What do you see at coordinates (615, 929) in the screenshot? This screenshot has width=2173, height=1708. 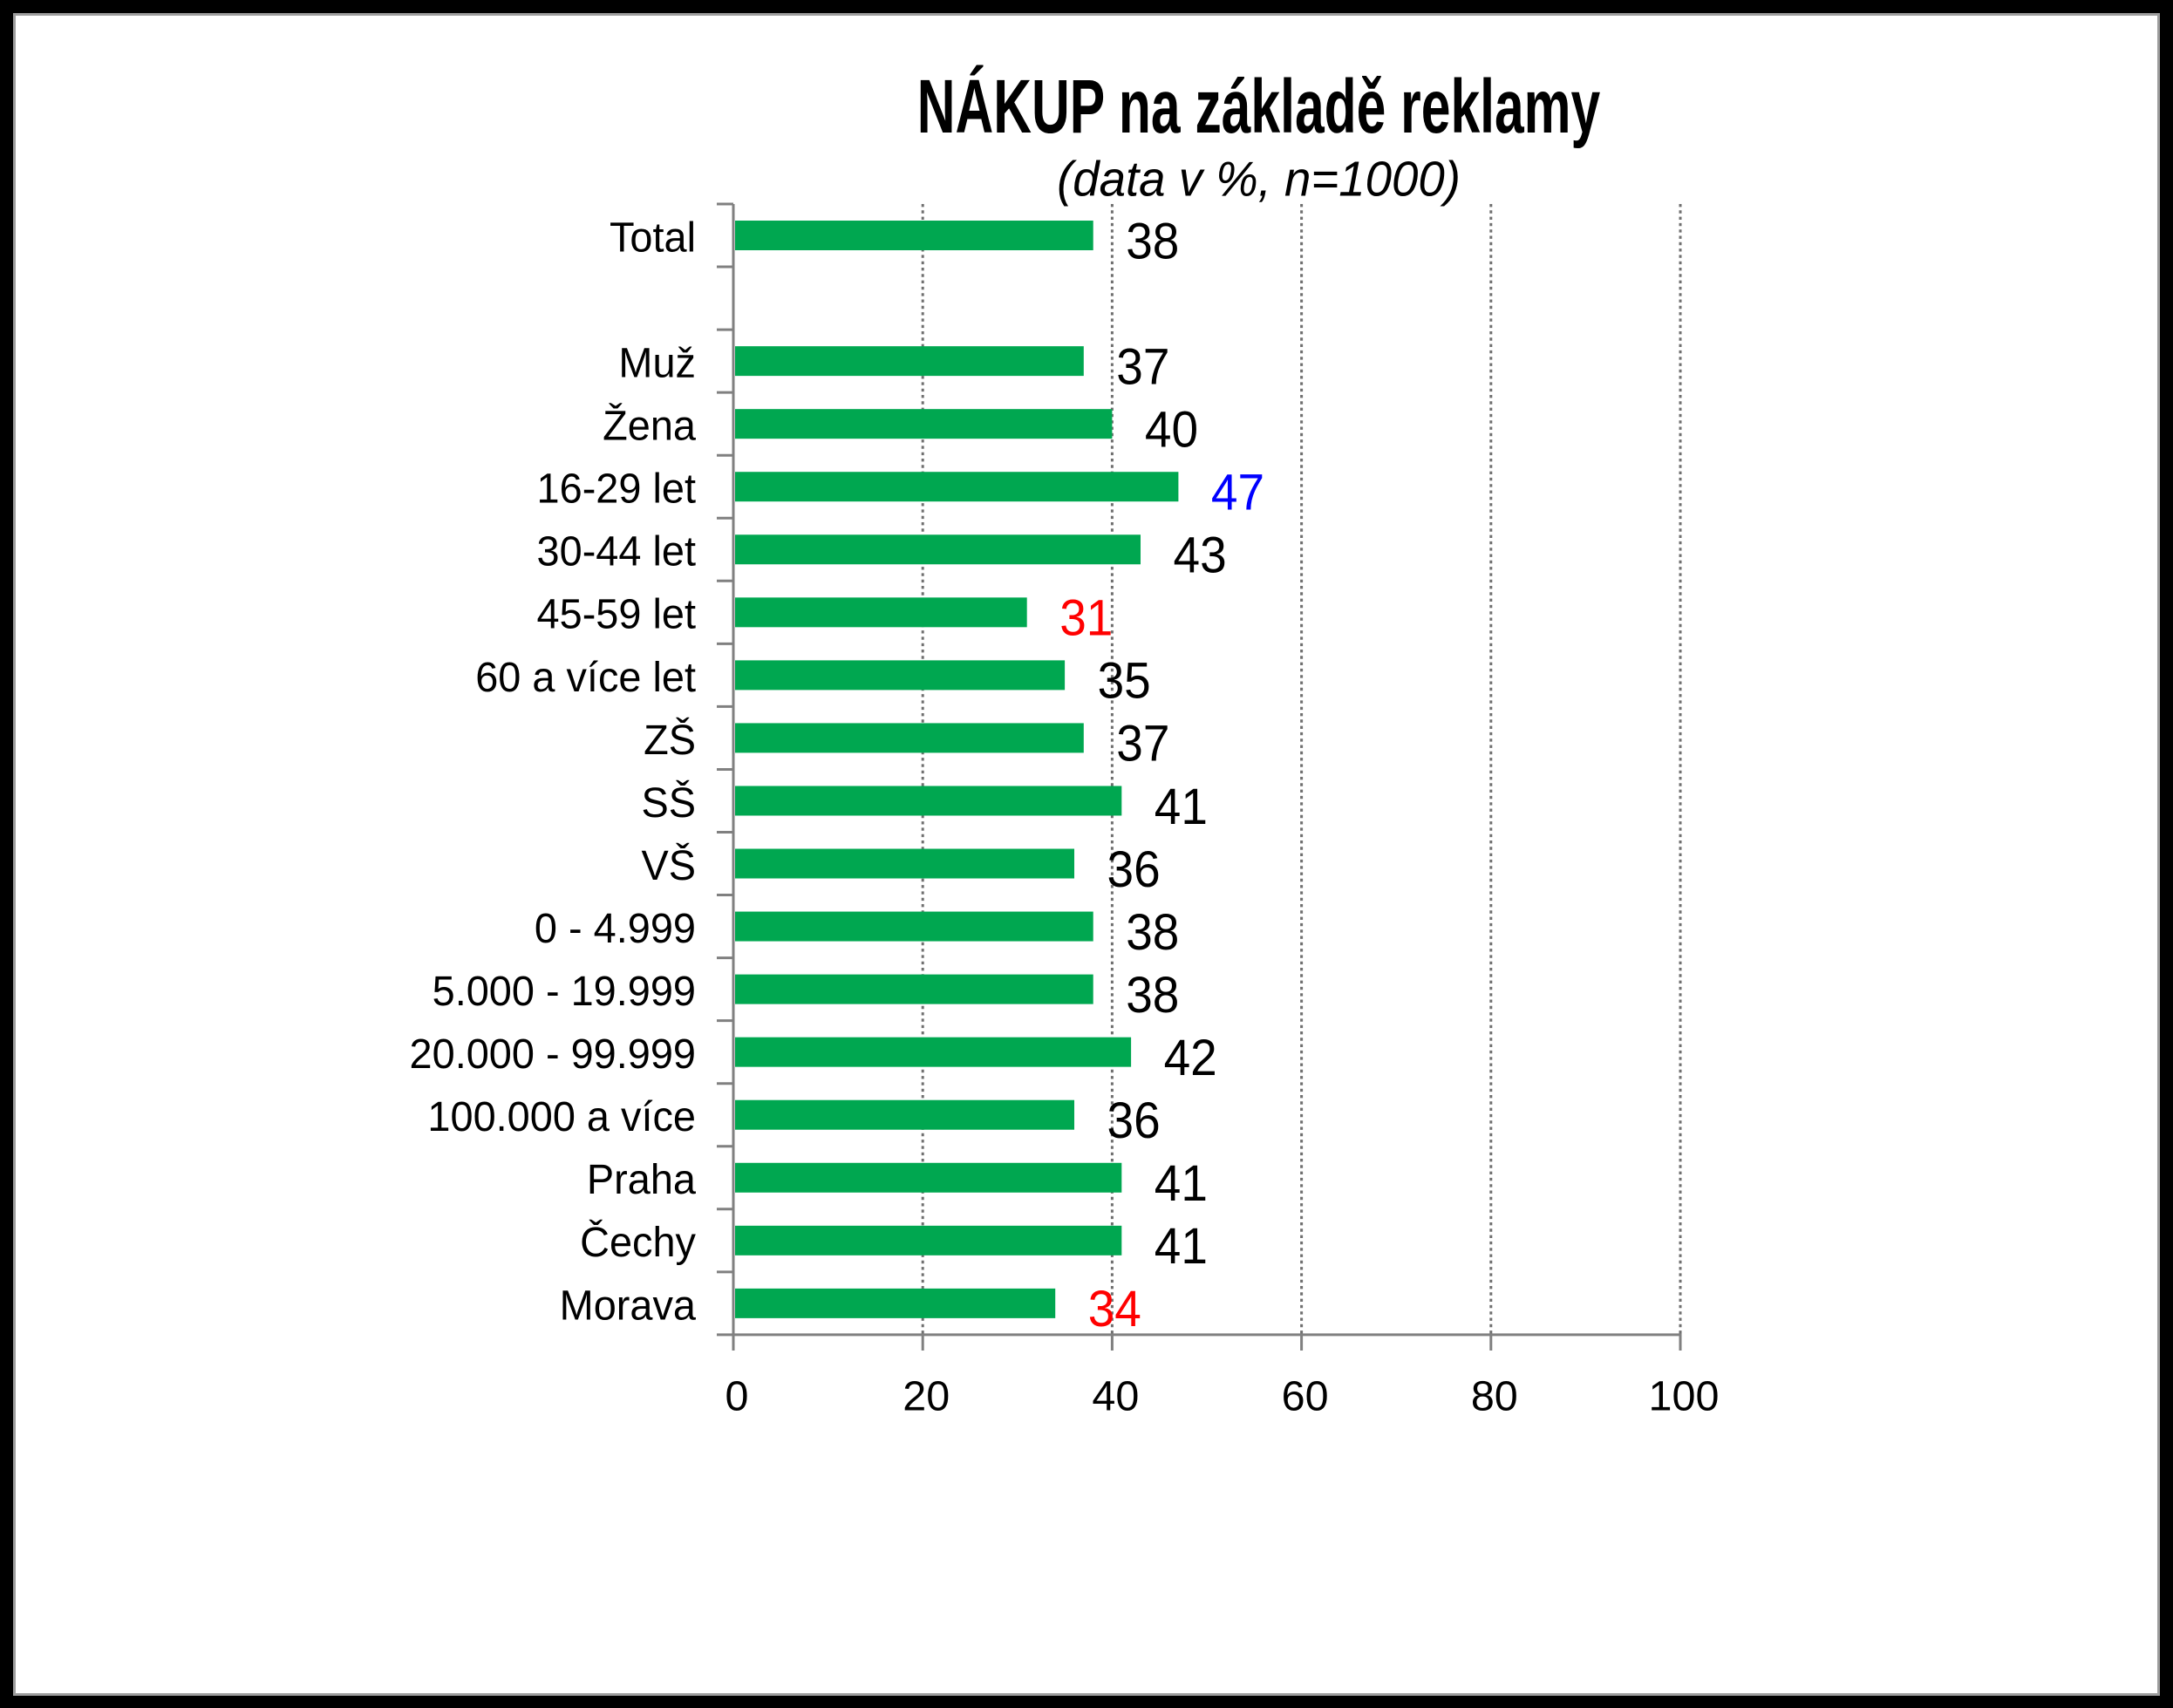 I see `svg-text: 0 - 4.999` at bounding box center [615, 929].